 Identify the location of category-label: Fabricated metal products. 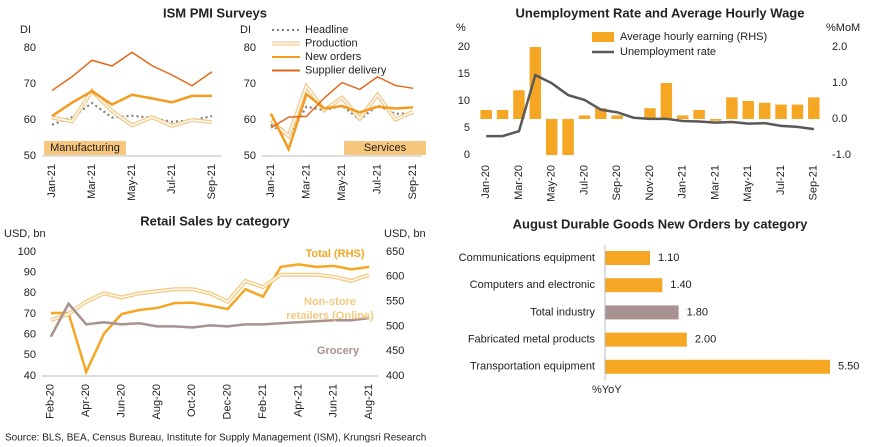
(532, 340).